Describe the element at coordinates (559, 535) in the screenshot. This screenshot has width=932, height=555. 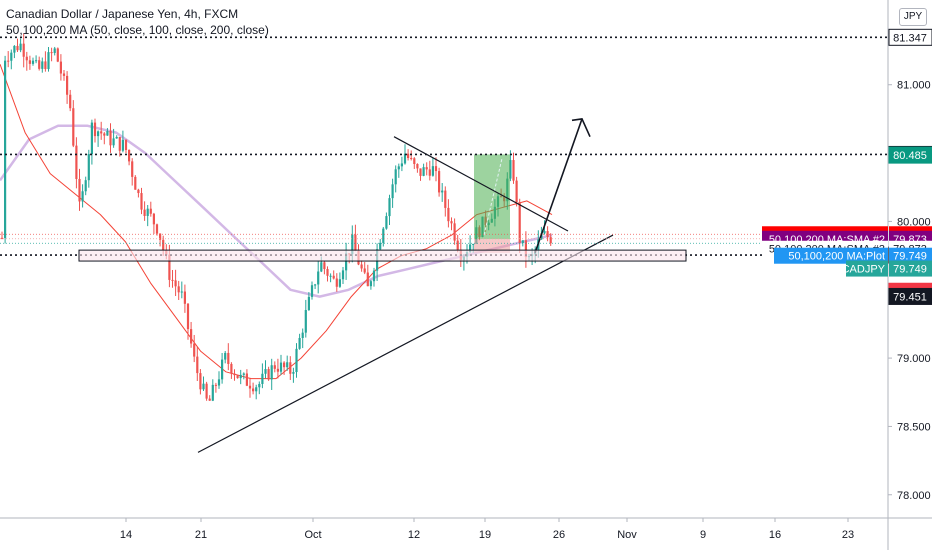
I see `x-tick-label: 26` at that location.